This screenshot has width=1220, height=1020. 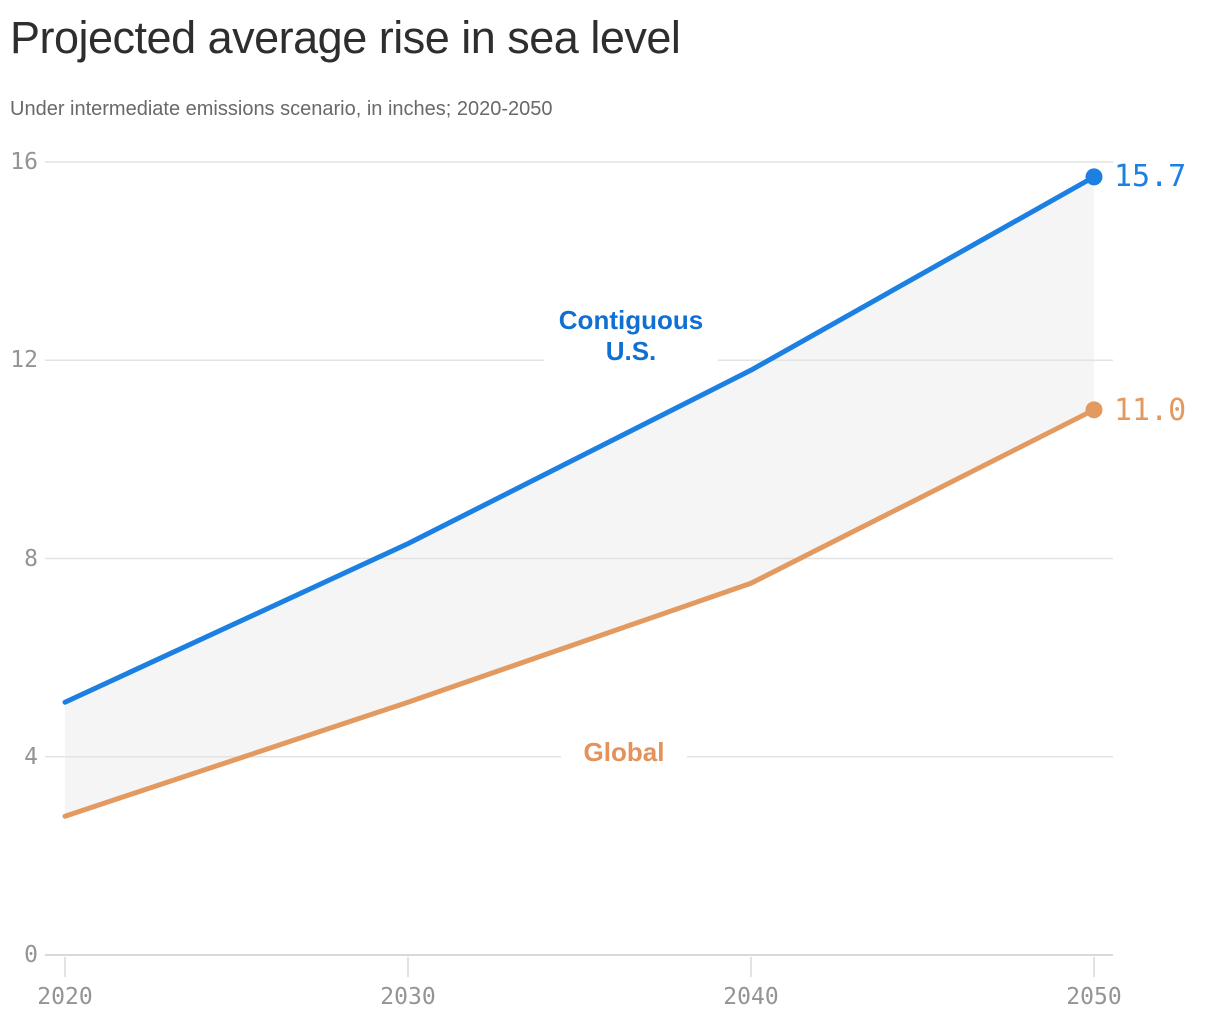 What do you see at coordinates (31, 955) in the screenshot?
I see `y-tick-label: 0` at bounding box center [31, 955].